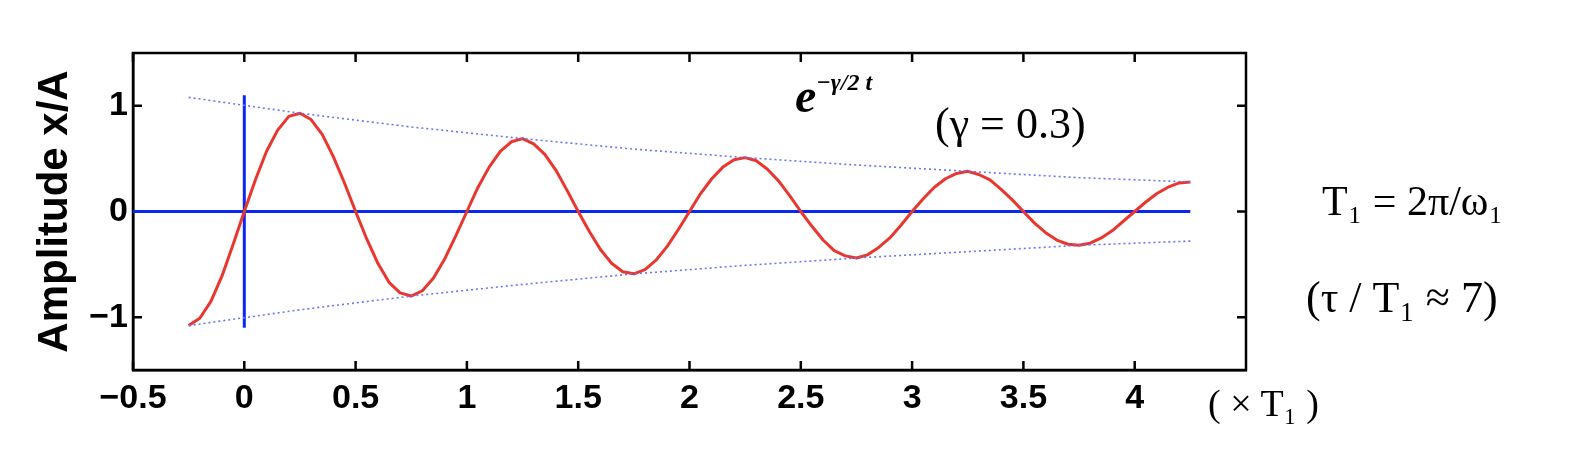 The width and height of the screenshot is (1592, 460). Describe the element at coordinates (133, 395) in the screenshot. I see `x-tick-label: −0.5` at that location.